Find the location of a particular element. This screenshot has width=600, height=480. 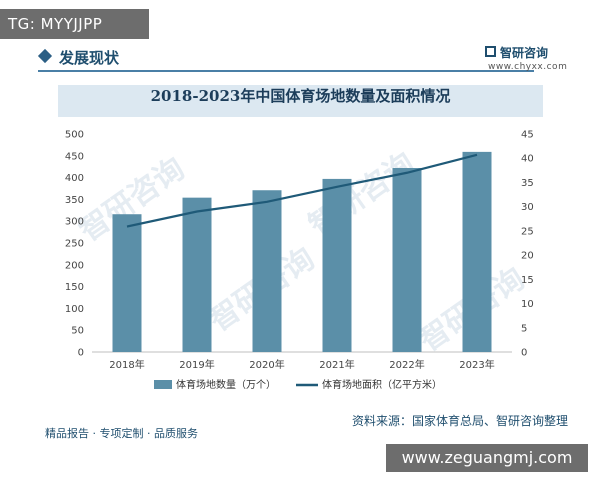

y-right-tick-label: 40 is located at coordinates (527, 159).